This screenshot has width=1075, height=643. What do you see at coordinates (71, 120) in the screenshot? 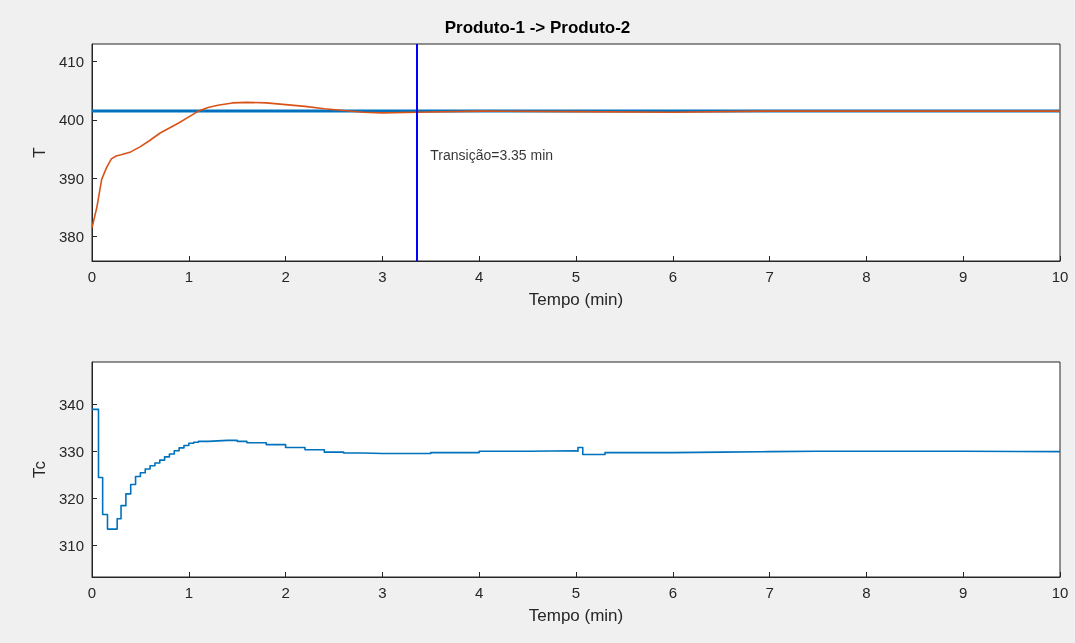
I see `y-tick-label: 400` at bounding box center [71, 120].